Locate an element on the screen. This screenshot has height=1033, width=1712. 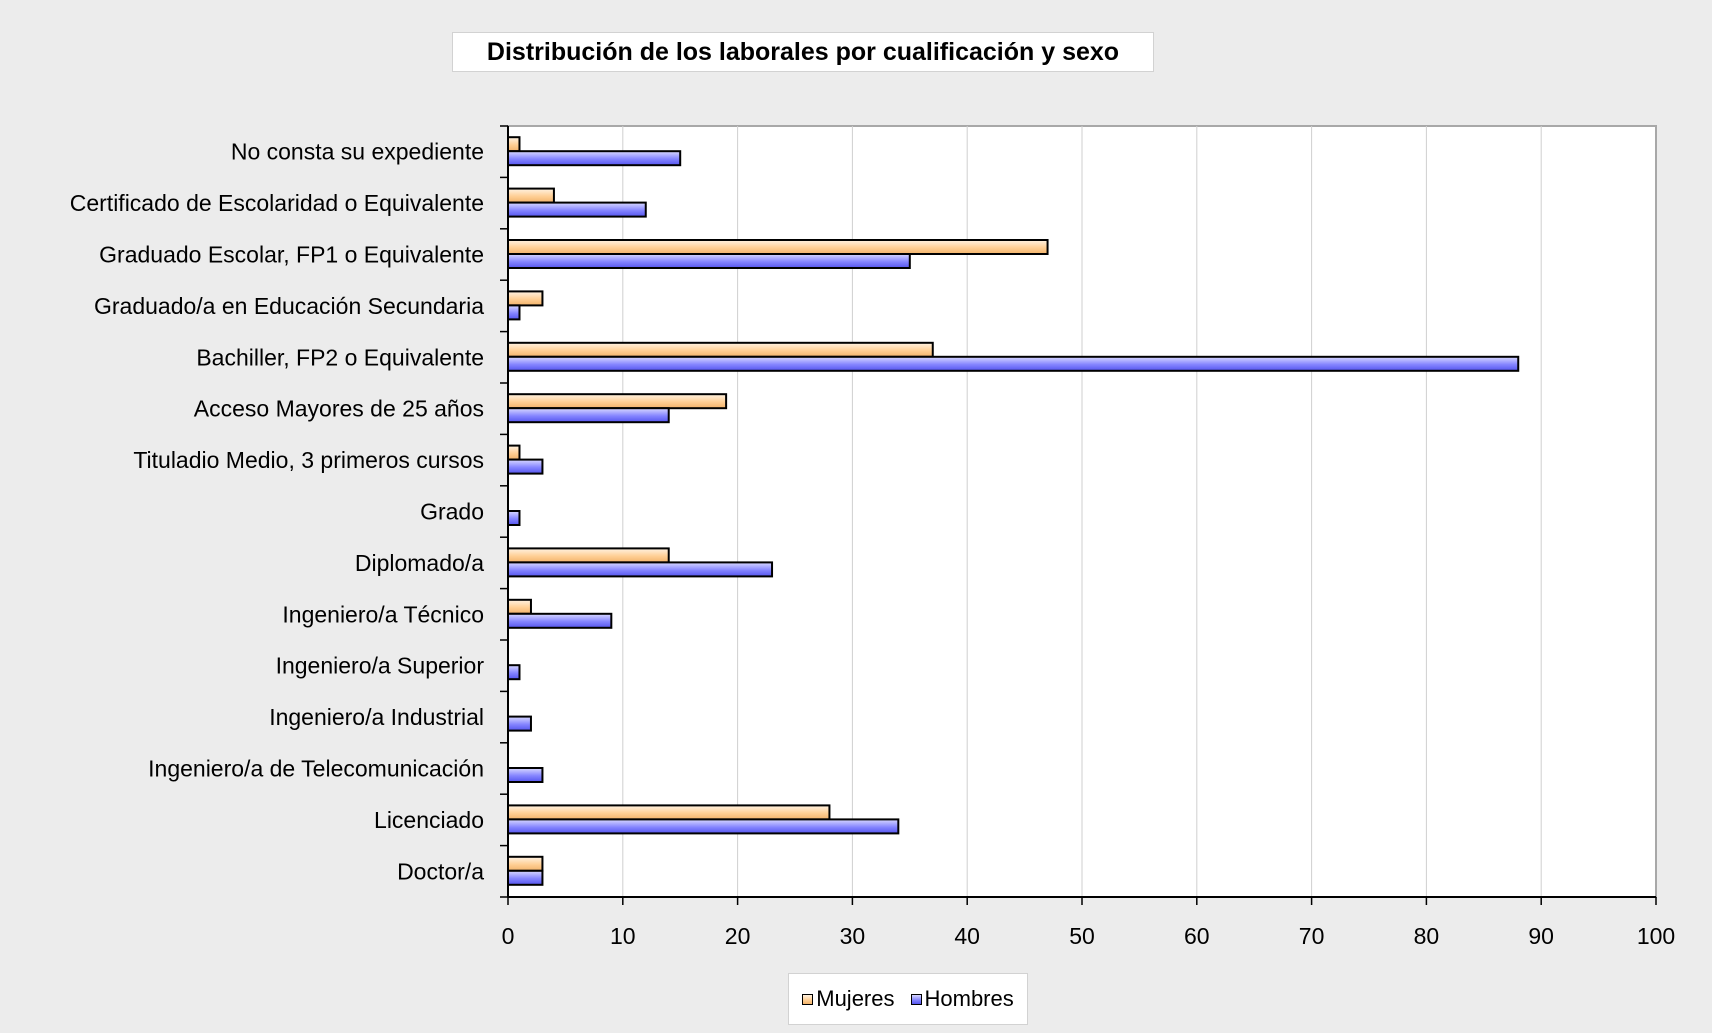
x-tick-label: 50 is located at coordinates (1082, 936).